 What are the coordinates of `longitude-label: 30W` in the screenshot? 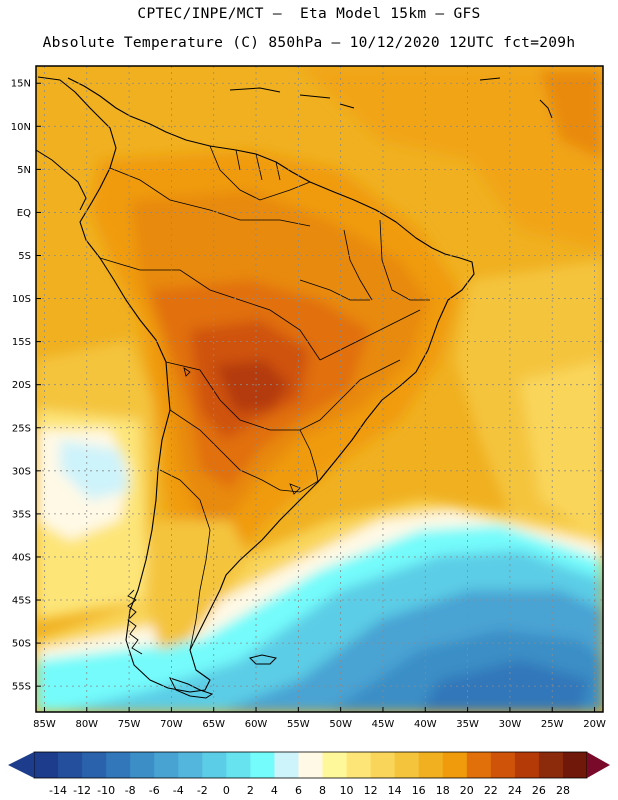 It's located at (510, 724).